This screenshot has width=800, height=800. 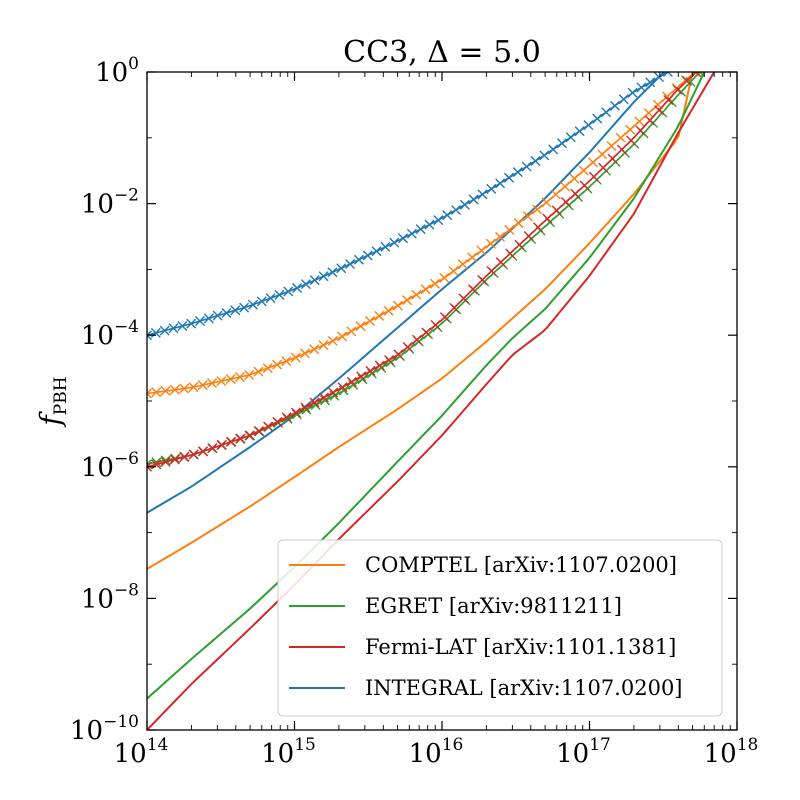 What do you see at coordinates (288, 752) in the screenshot?
I see `x-tick-label: 1015` at bounding box center [288, 752].